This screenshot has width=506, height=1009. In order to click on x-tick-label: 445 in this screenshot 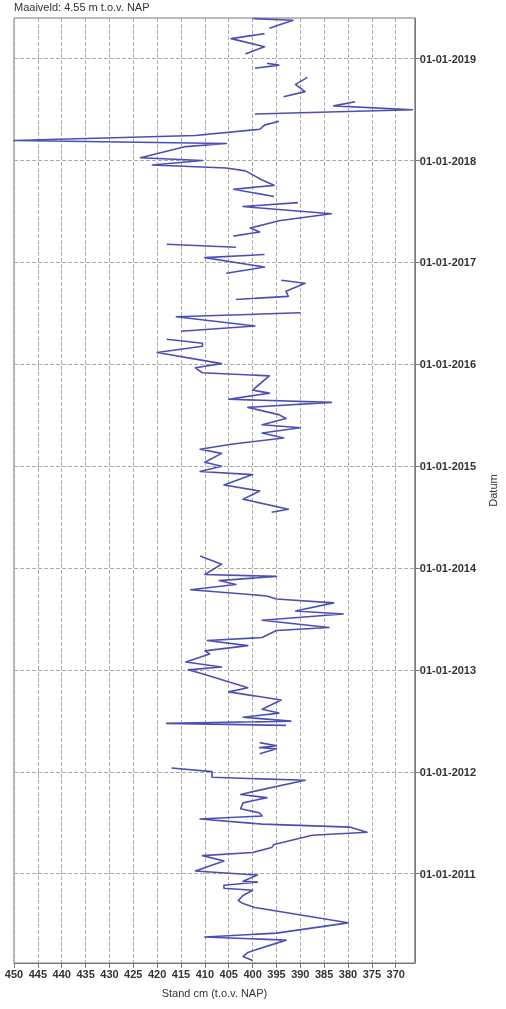, I will do `click(38, 973)`.